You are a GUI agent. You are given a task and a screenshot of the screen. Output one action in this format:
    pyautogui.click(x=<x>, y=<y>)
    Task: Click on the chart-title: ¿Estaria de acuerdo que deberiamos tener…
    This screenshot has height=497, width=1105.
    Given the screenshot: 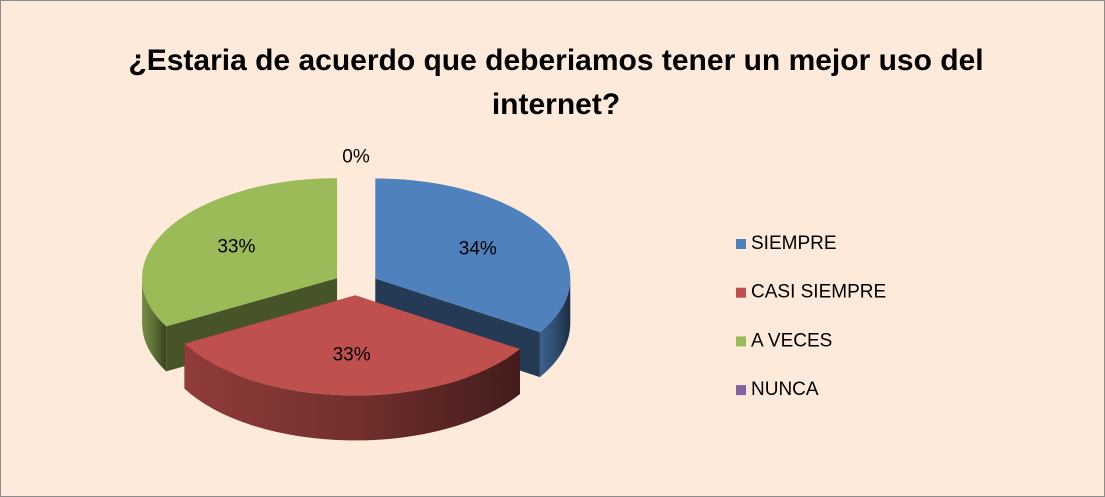 What is the action you would take?
    pyautogui.click(x=556, y=82)
    